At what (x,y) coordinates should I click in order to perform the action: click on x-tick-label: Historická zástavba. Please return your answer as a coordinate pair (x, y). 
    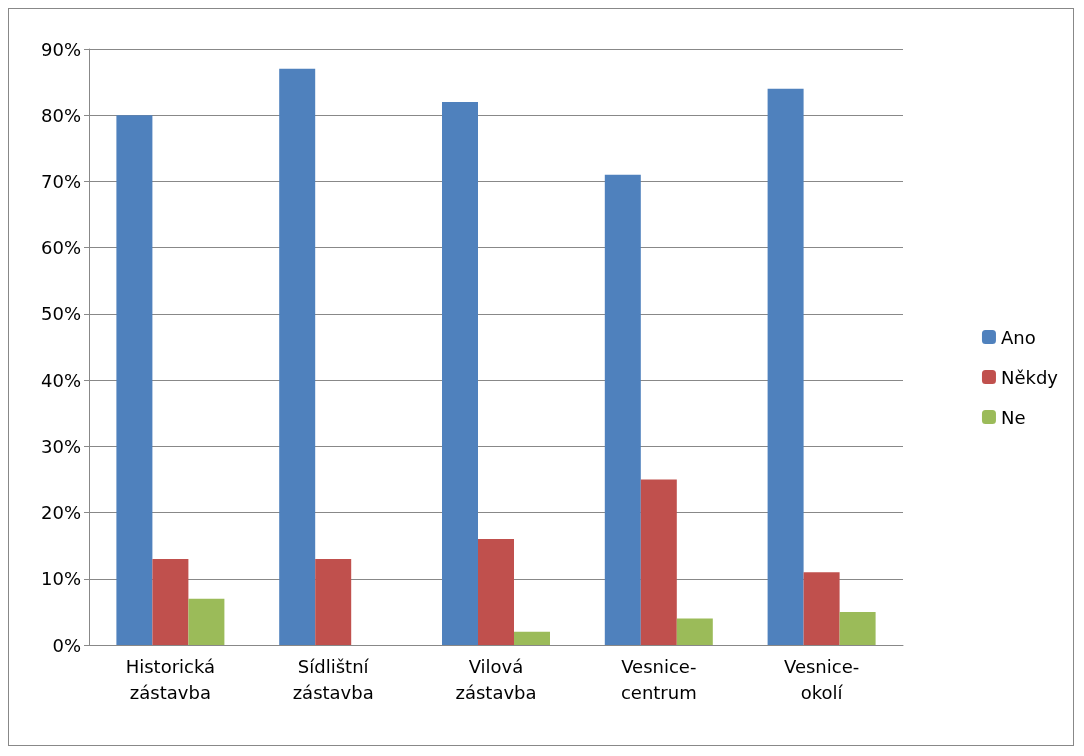
    Looking at the image, I should click on (170, 679).